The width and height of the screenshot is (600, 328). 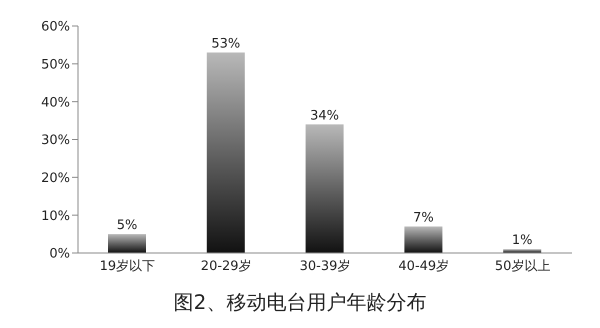 I want to click on y-tick-label: 0%, so click(x=59, y=254).